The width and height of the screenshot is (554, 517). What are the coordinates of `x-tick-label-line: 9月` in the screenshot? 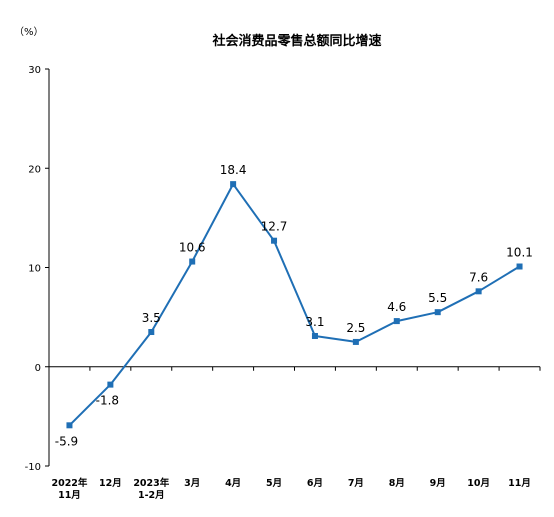 It's located at (438, 483).